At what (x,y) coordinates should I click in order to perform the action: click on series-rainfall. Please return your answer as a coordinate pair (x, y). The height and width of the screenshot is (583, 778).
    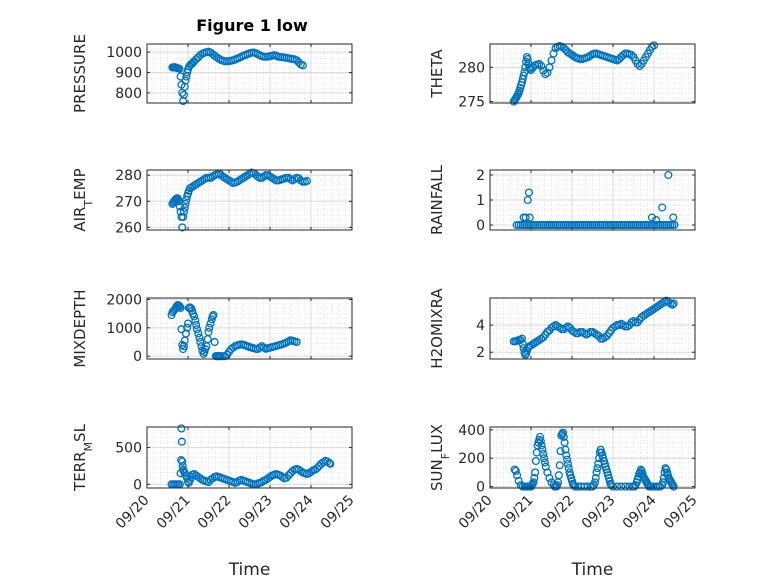
    Looking at the image, I should click on (595, 200).